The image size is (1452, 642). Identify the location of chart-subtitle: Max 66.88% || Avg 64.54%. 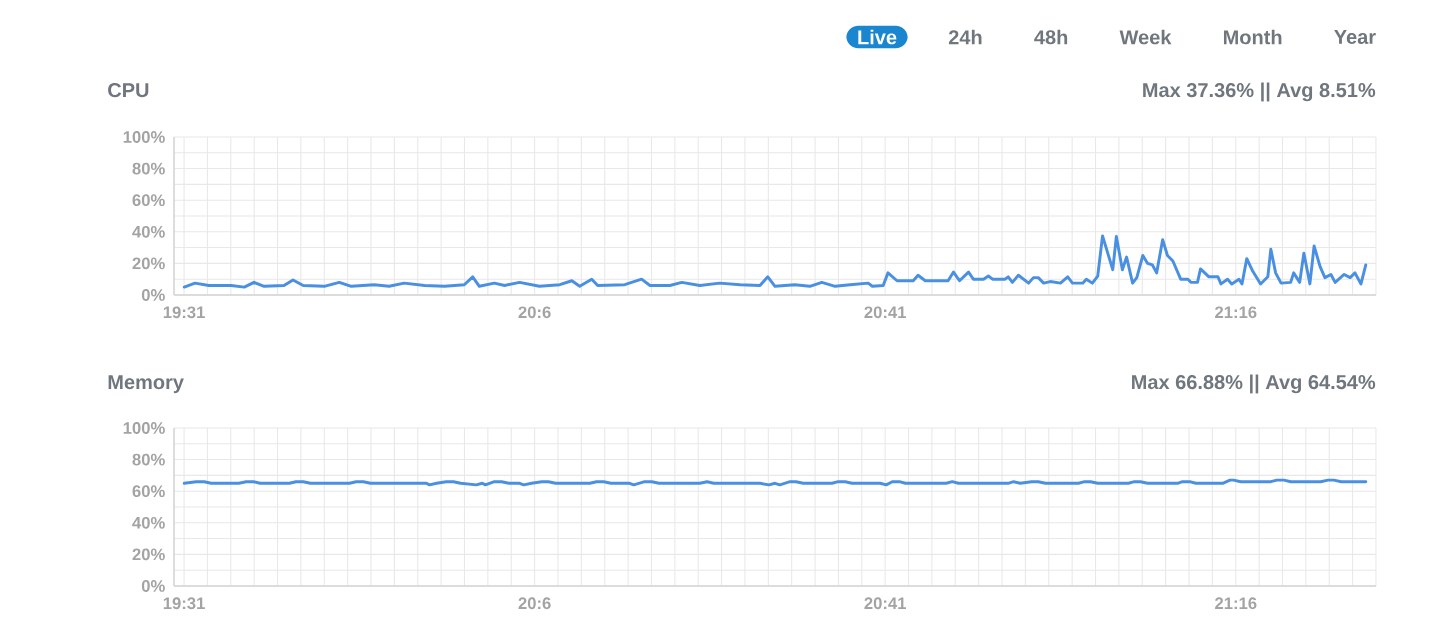
(1254, 384).